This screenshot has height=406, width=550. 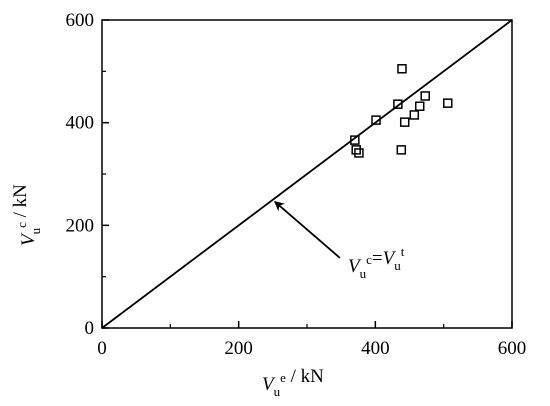 What do you see at coordinates (377, 258) in the screenshot?
I see `equals: =` at bounding box center [377, 258].